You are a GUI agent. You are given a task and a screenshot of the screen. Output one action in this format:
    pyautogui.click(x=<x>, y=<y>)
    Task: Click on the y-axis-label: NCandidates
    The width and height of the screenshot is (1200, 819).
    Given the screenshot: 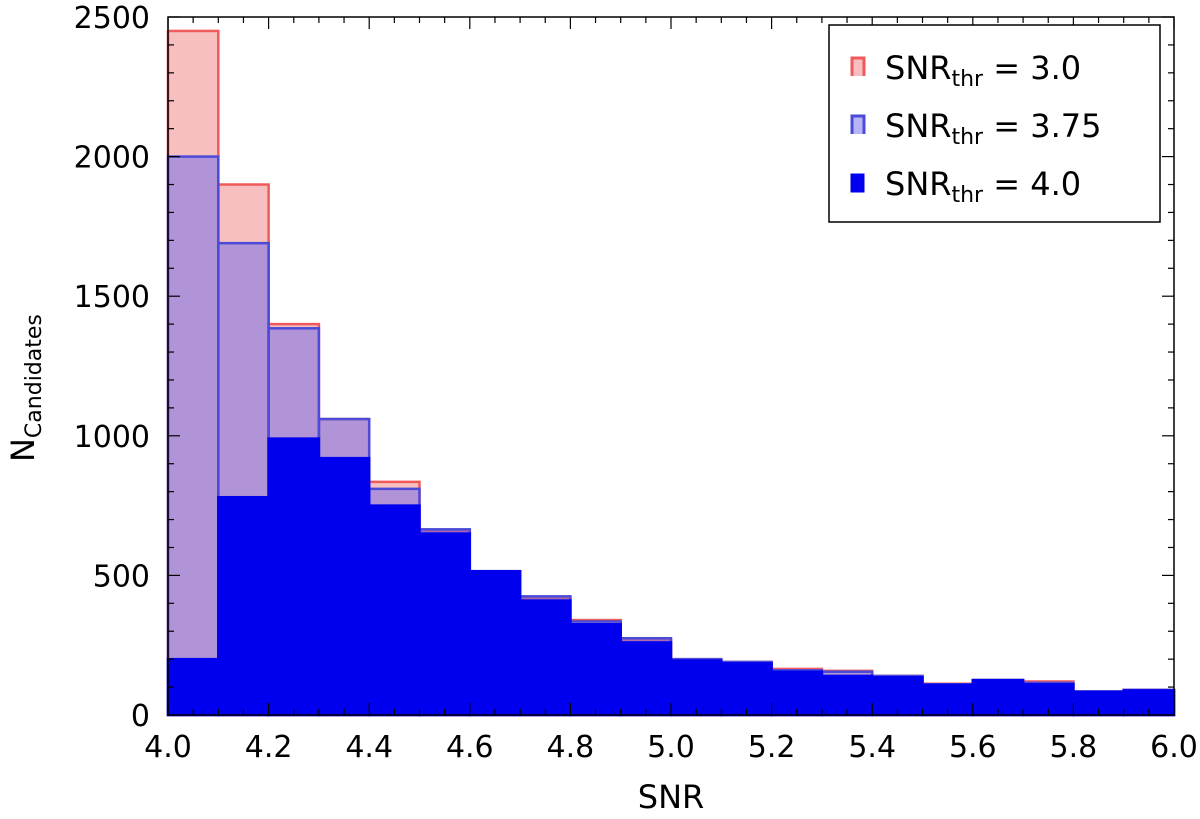 What is the action you would take?
    pyautogui.click(x=25, y=388)
    